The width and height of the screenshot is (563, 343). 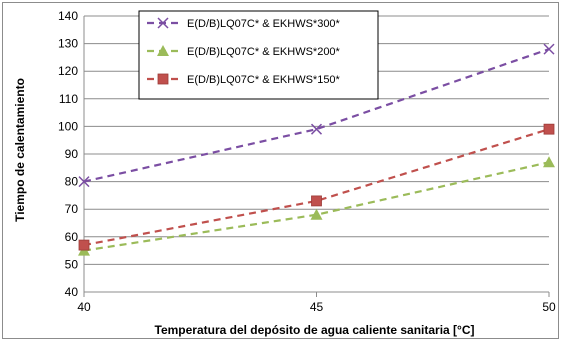 What do you see at coordinates (68, 71) in the screenshot?
I see `y-tick-label: 120` at bounding box center [68, 71].